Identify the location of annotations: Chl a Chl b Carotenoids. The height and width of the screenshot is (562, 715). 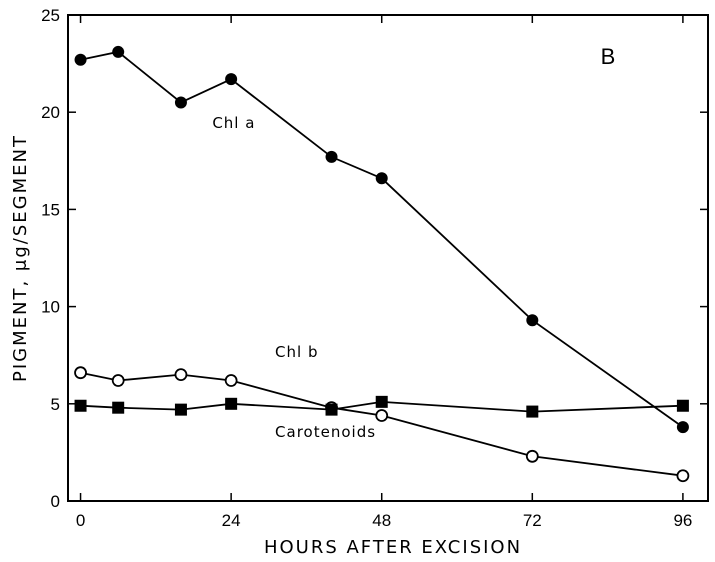
(294, 277).